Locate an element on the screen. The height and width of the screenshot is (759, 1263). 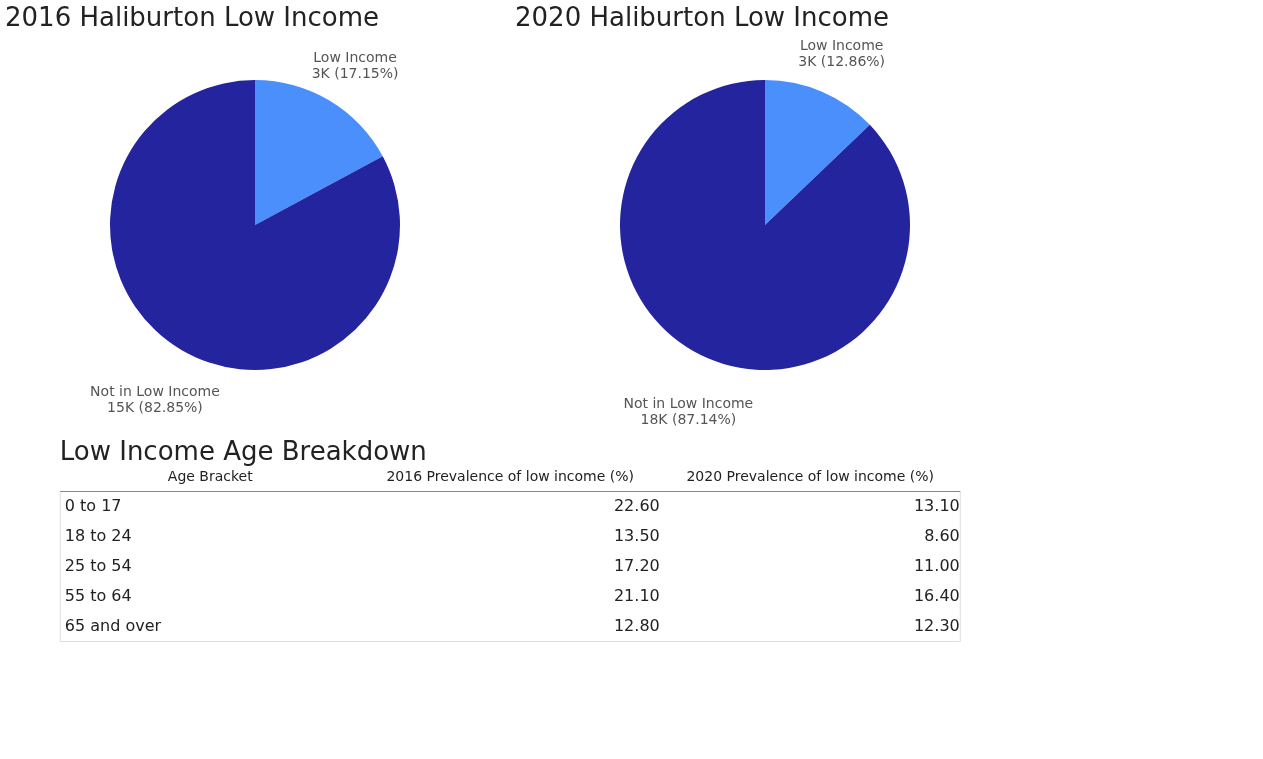
data-label: 12.30 is located at coordinates (936, 625).